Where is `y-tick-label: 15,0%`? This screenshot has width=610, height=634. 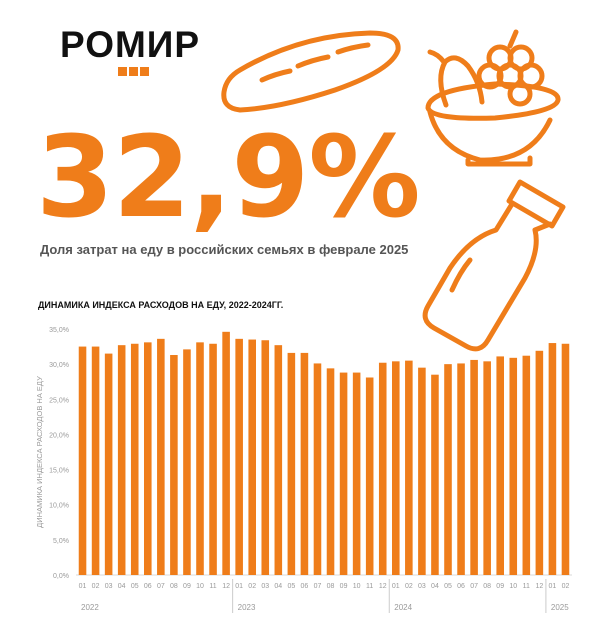 y-tick-label: 15,0% is located at coordinates (59, 471).